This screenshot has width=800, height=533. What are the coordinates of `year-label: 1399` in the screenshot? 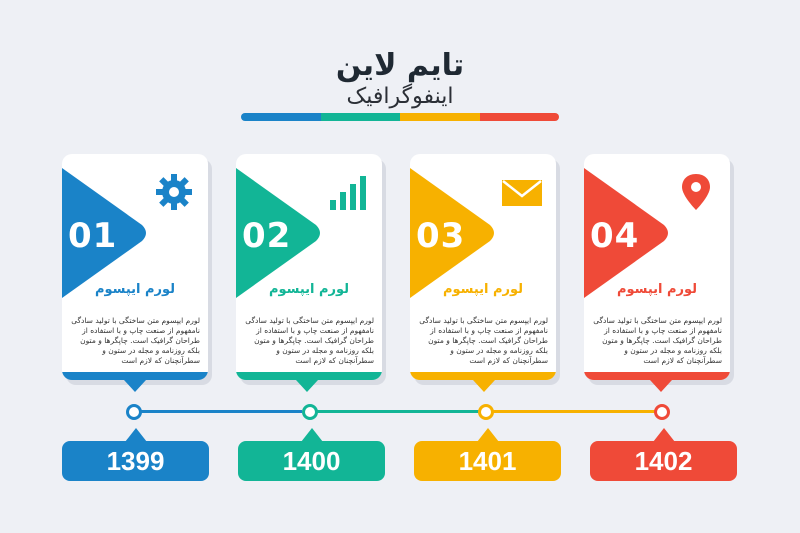 It's located at (135, 461).